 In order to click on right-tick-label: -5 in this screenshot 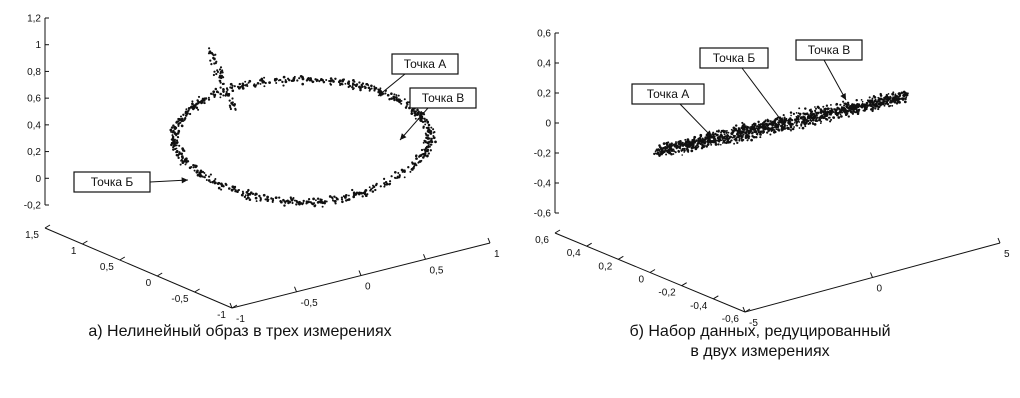, I will do `click(753, 323)`.